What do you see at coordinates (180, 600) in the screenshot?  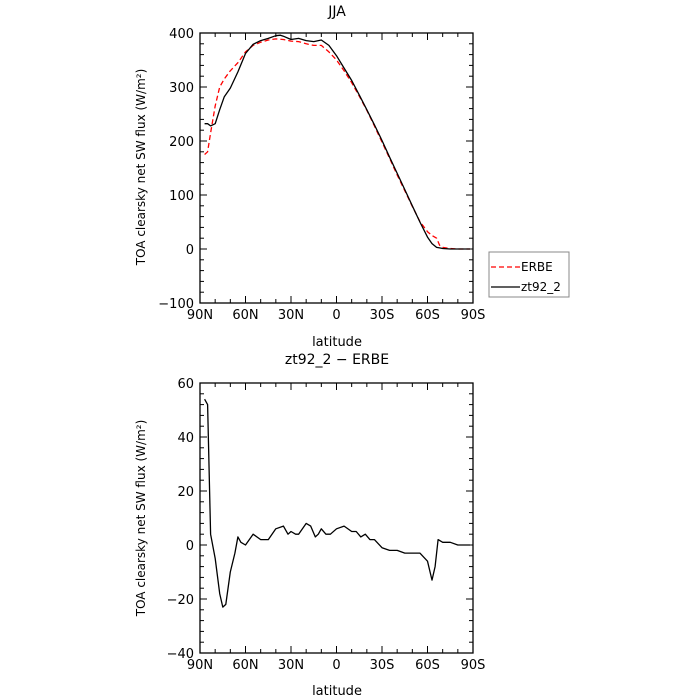 I see `y-tick-label: −20` at bounding box center [180, 600].